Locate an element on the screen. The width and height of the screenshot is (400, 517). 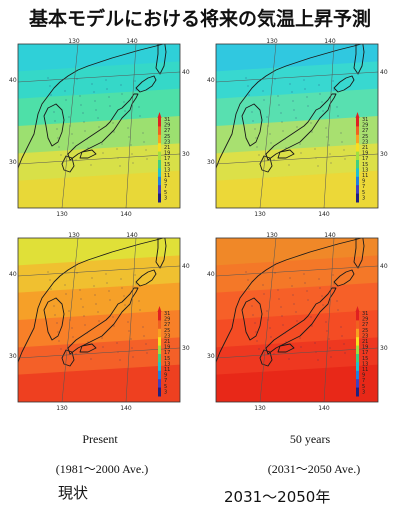
colorbar-label: 13 is located at coordinates (365, 170).